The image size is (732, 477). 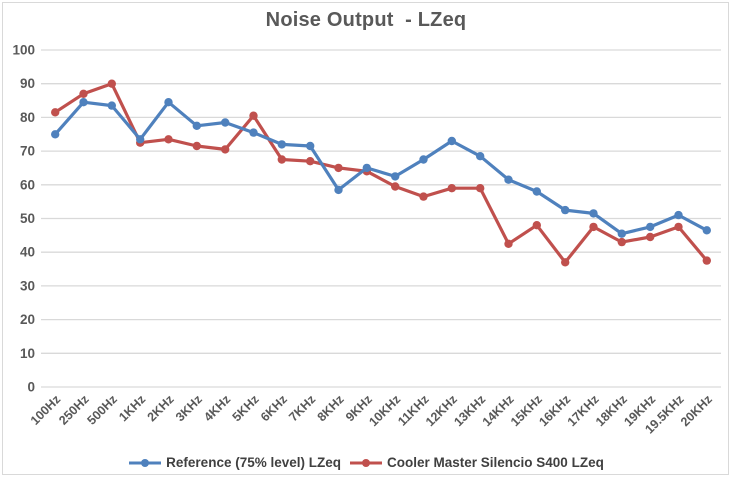 What do you see at coordinates (338, 190) in the screenshot?
I see `data-point-marker-s0-8KHz` at bounding box center [338, 190].